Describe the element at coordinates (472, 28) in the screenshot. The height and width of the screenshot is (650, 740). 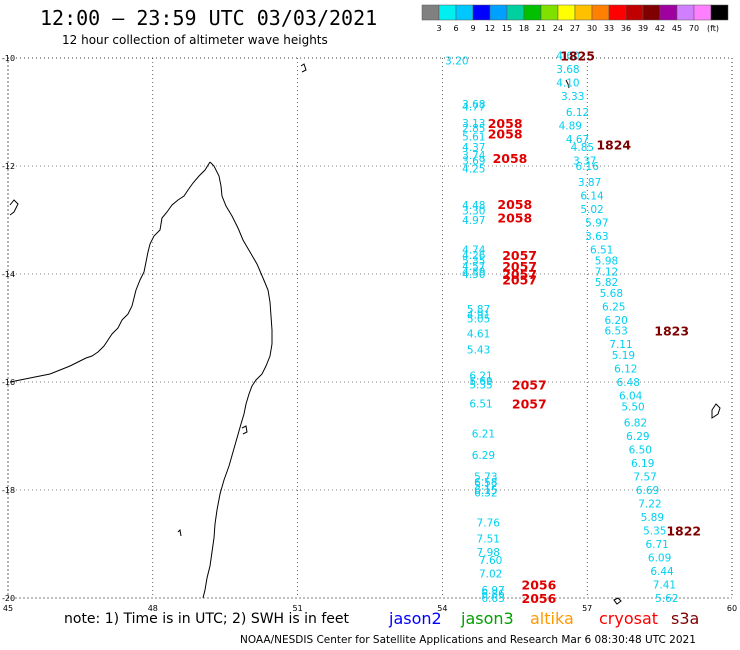
I see `legend-tick-label: 9` at that location.